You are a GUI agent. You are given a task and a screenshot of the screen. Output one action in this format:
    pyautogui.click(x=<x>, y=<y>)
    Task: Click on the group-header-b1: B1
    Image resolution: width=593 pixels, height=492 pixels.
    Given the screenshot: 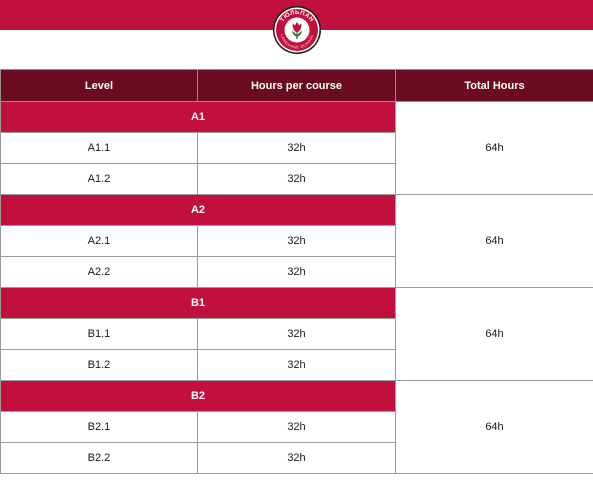 What is the action you would take?
    pyautogui.click(x=198, y=303)
    